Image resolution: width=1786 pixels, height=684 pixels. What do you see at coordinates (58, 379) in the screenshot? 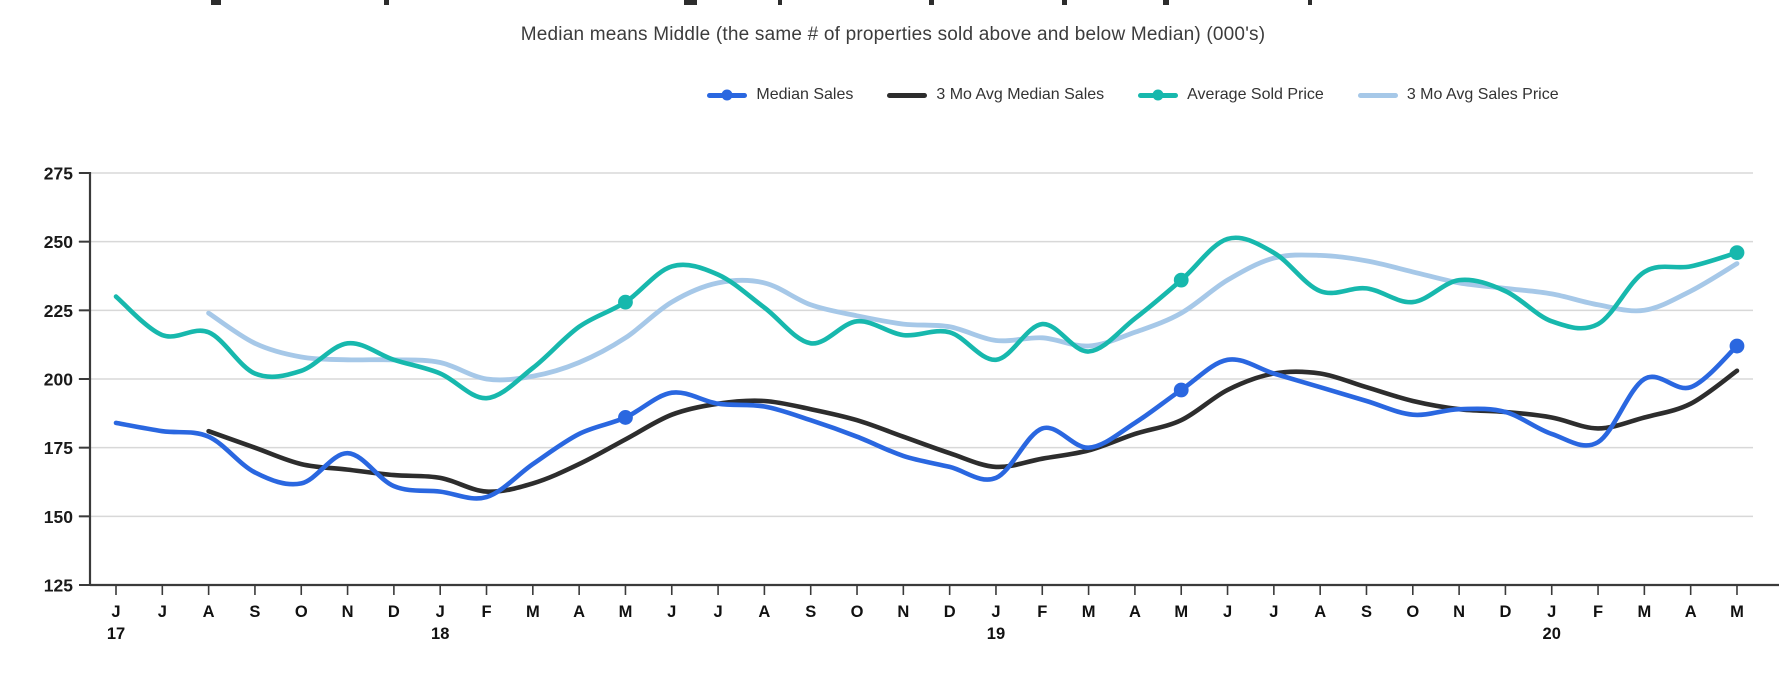
I see `y-axis-label: 200` at bounding box center [58, 379].